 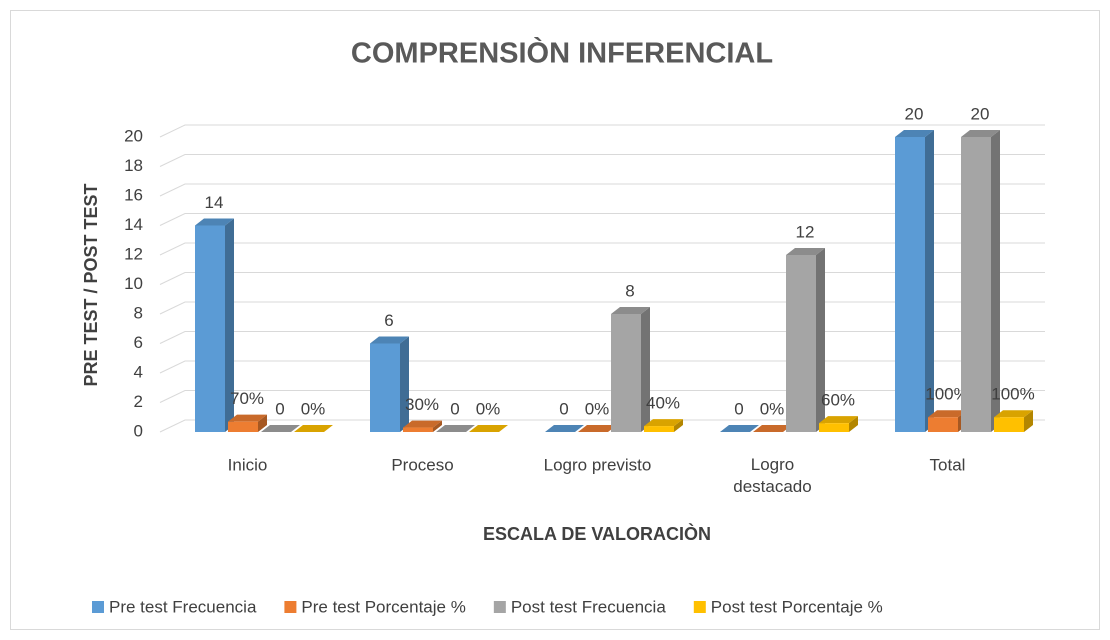 I want to click on x-tick-label: Inicio, so click(x=248, y=464).